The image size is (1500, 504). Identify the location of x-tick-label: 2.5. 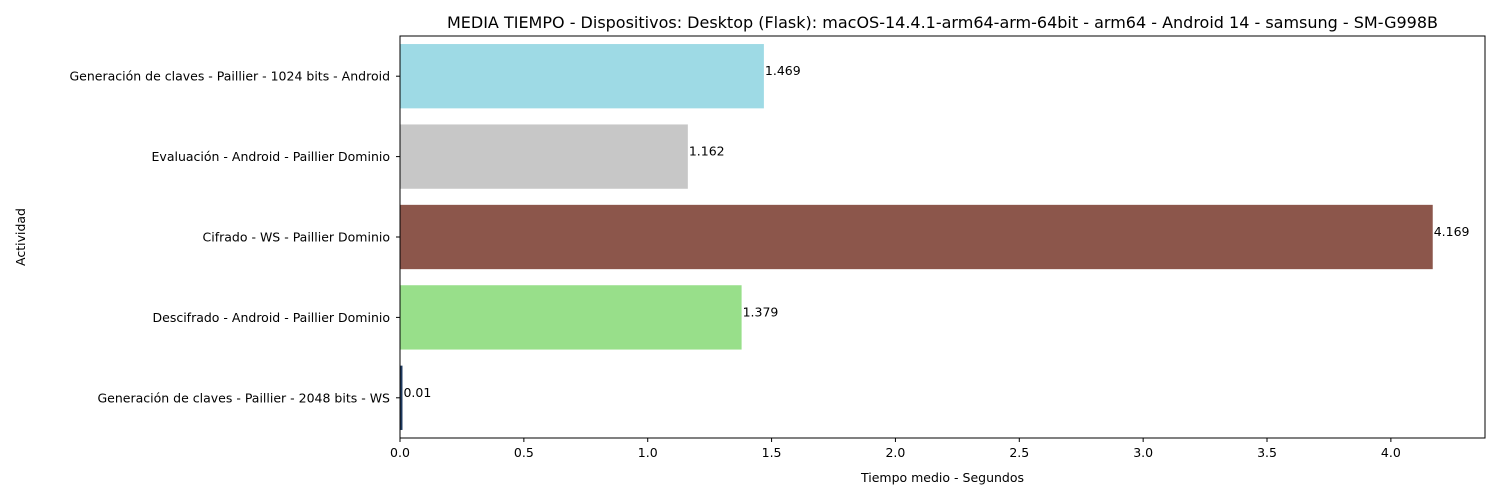
(1019, 452).